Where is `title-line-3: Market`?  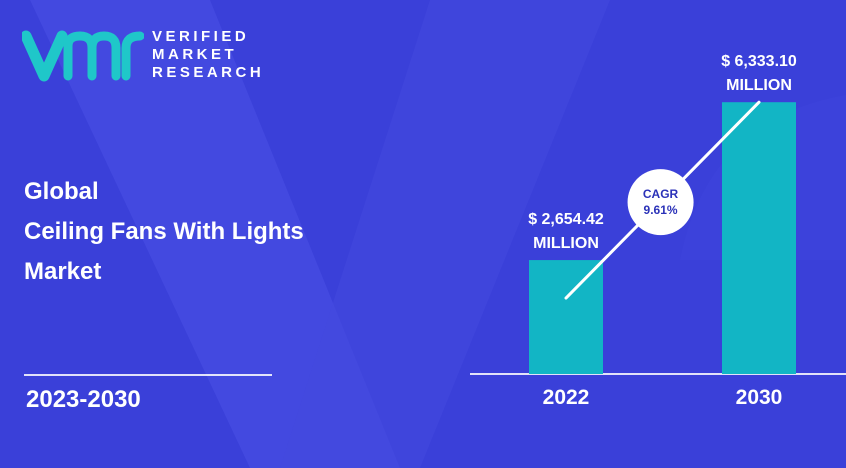 title-line-3: Market is located at coordinates (63, 271).